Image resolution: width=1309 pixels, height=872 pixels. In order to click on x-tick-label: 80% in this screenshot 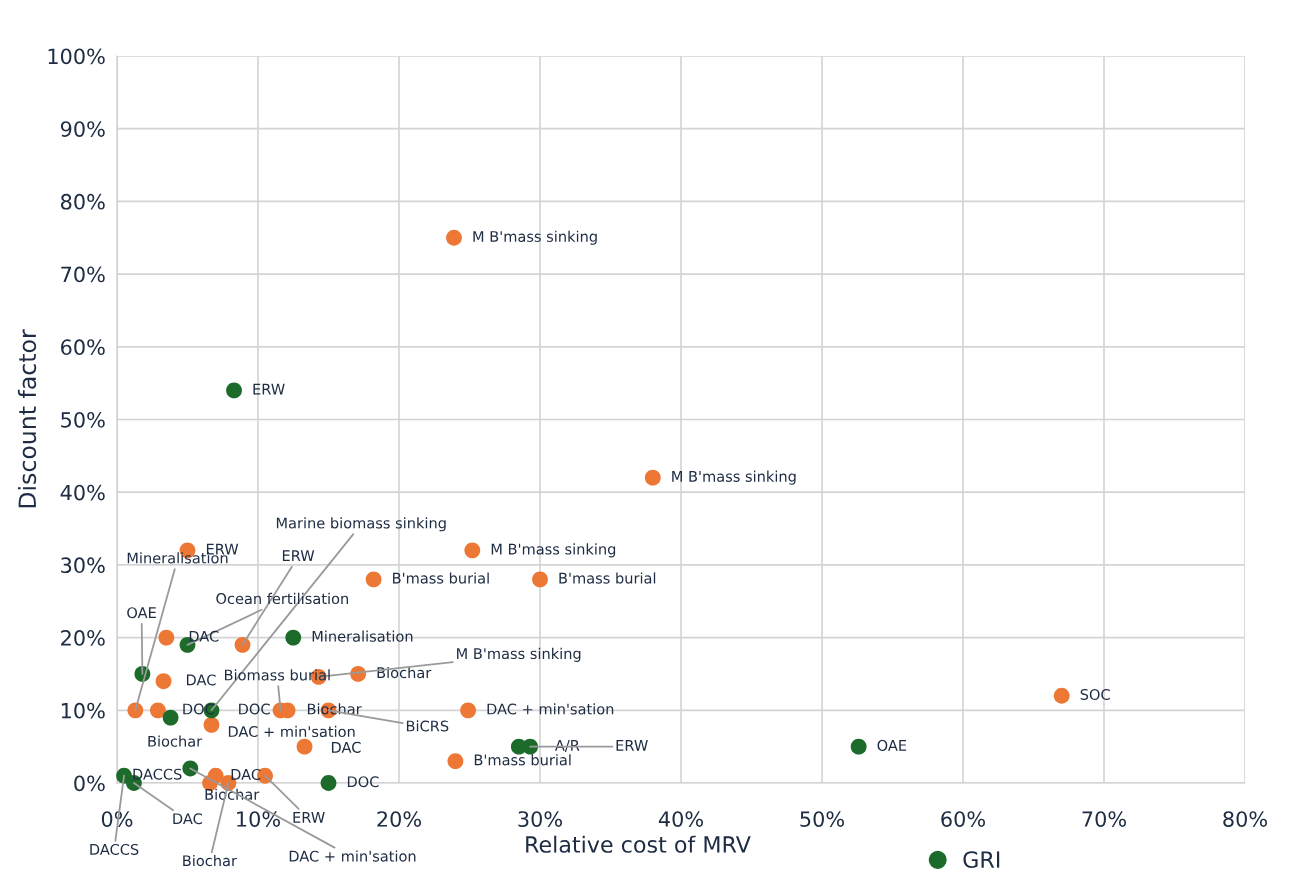, I will do `click(1245, 819)`.